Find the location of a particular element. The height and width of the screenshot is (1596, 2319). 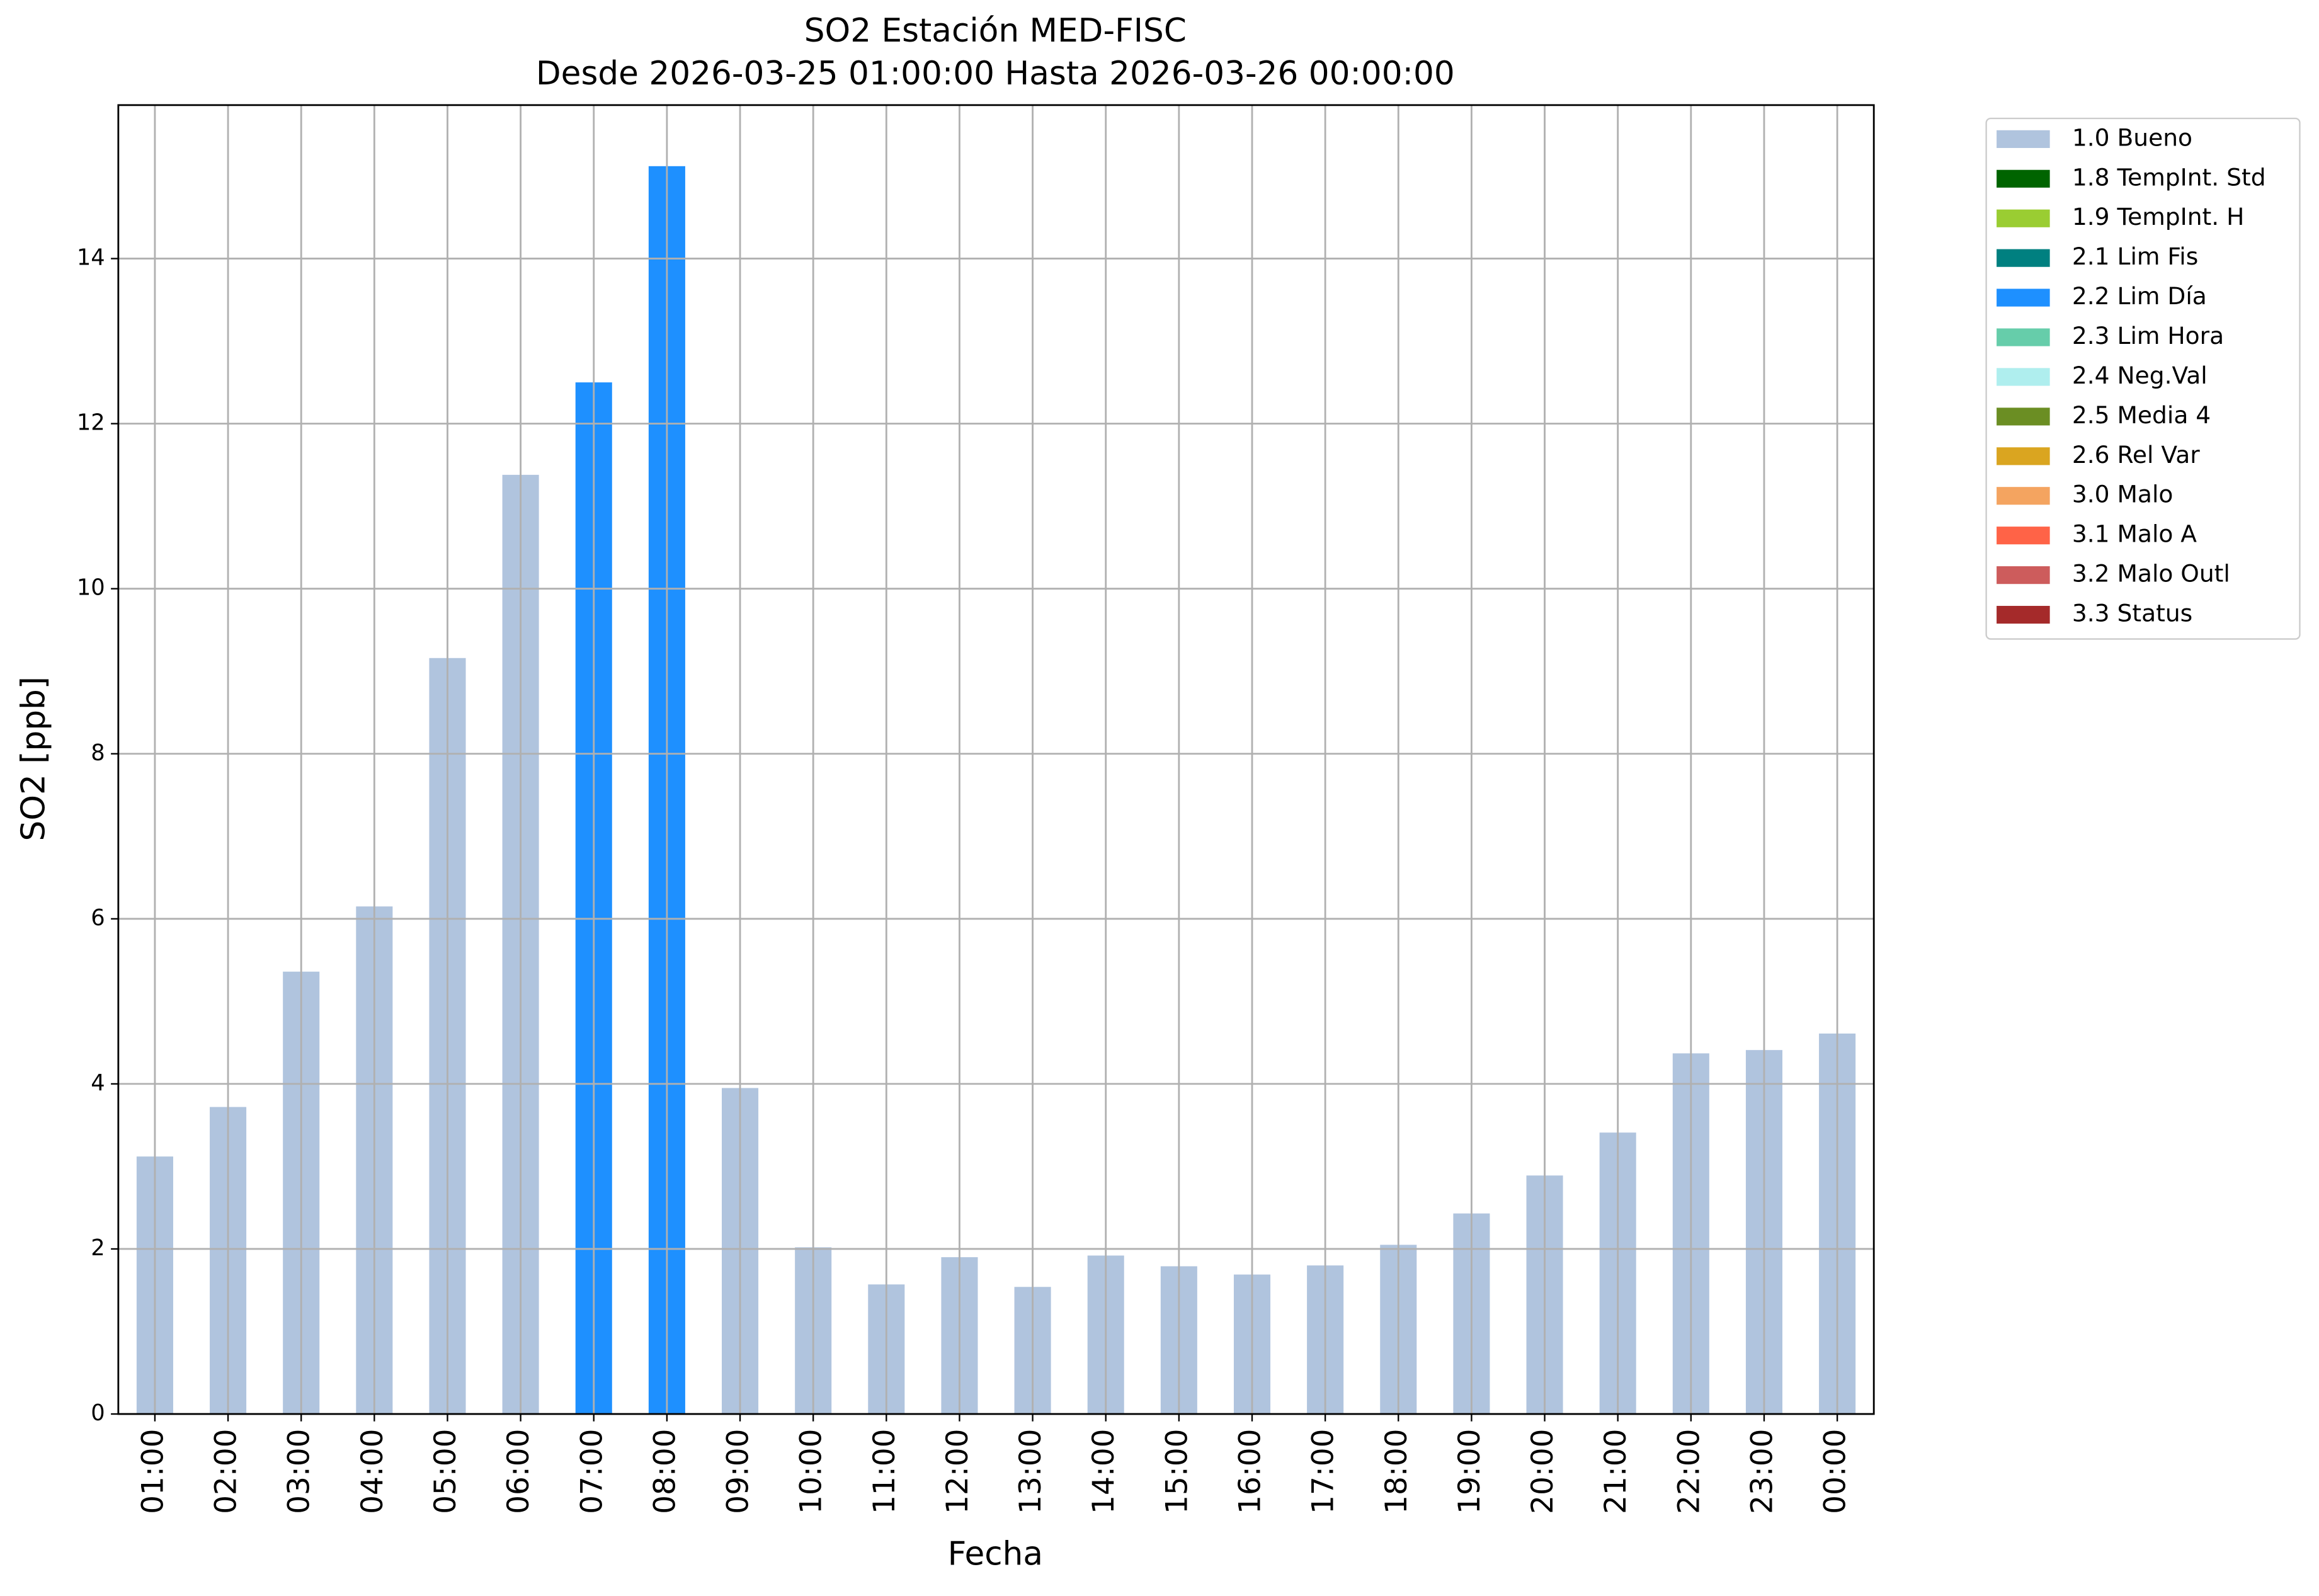

x-tick-label: 18:00 is located at coordinates (1396, 1471).